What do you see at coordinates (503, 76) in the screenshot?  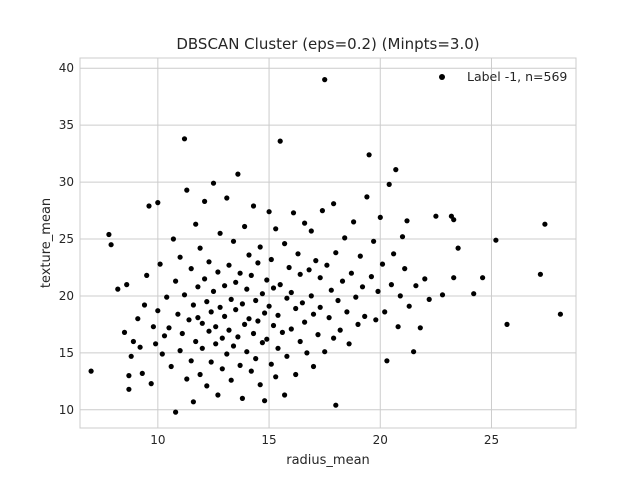 I see `legend: Label -1, n=569` at bounding box center [503, 76].